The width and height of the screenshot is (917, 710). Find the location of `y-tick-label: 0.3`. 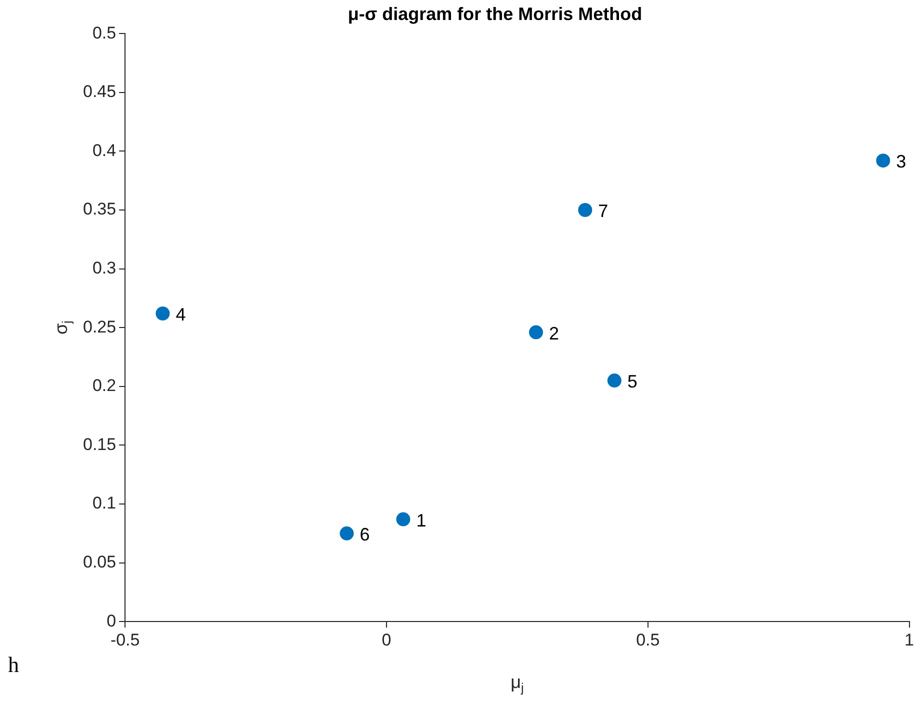

y-tick-label: 0.3 is located at coordinates (104, 268).